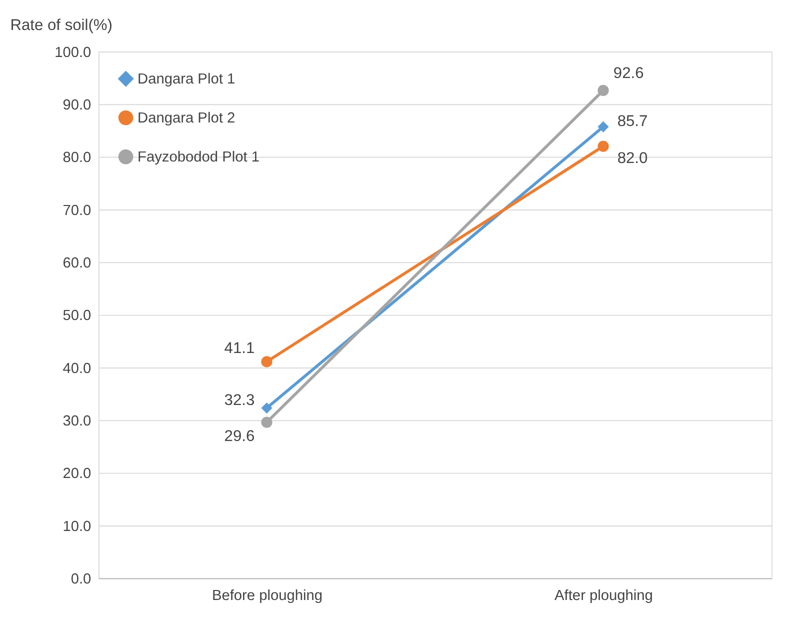 This screenshot has height=637, width=791. I want to click on x-tick-label: After ploughing, so click(603, 596).